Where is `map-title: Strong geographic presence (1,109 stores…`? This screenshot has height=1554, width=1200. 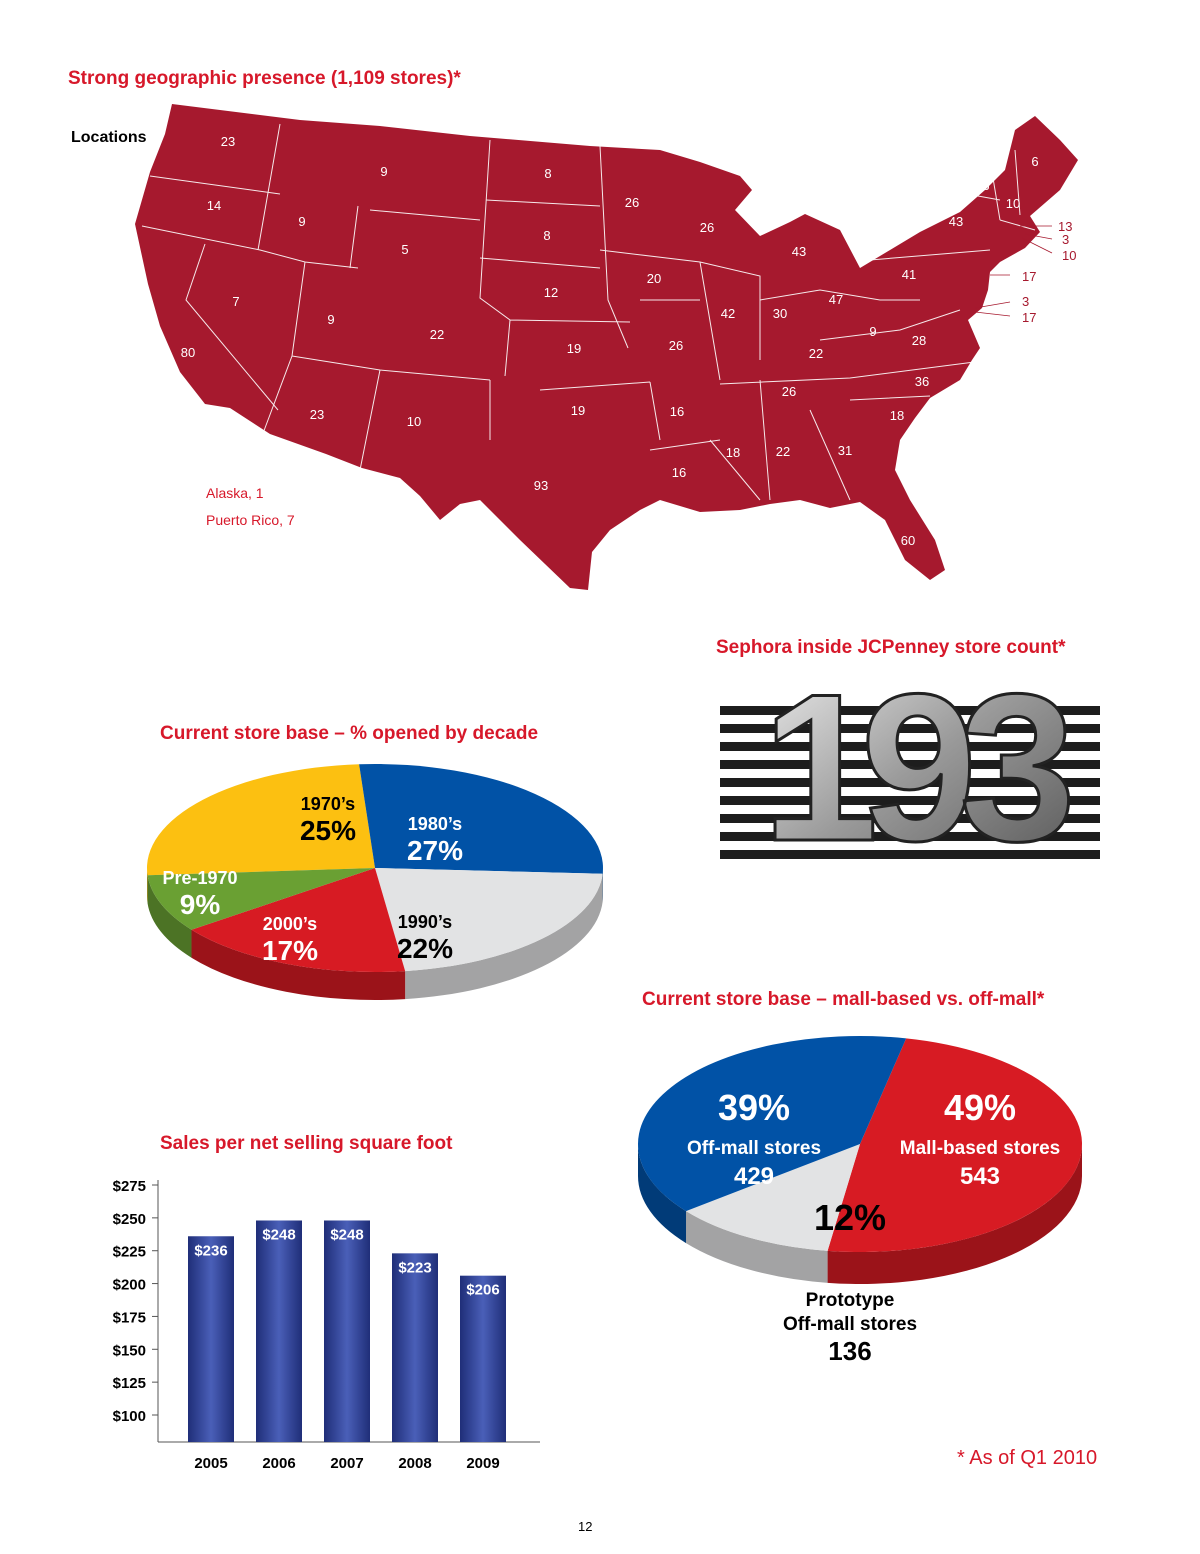 map-title: Strong geographic presence (1,109 stores… is located at coordinates (264, 78).